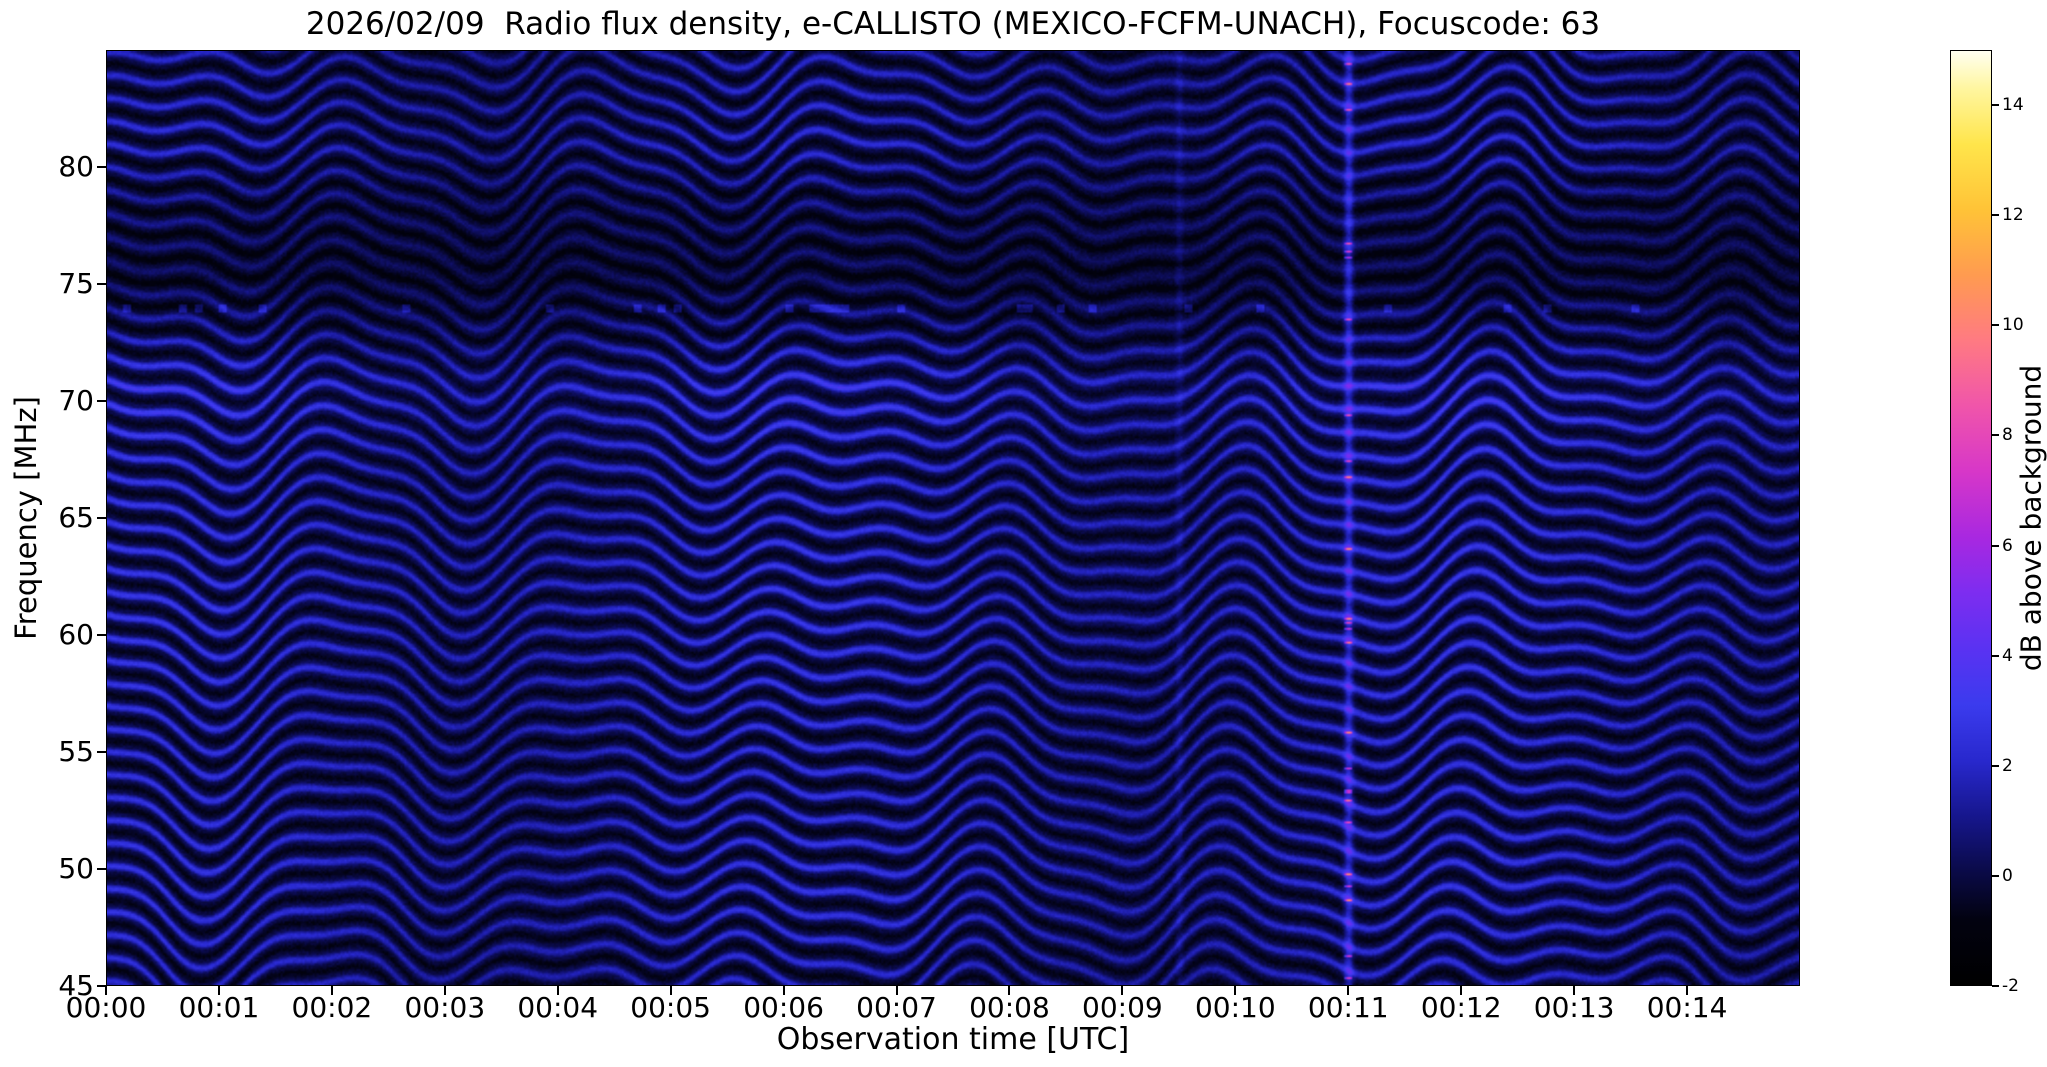 The image size is (2047, 1067). Describe the element at coordinates (106, 1007) in the screenshot. I see `x-tick-label: 00:00` at that location.